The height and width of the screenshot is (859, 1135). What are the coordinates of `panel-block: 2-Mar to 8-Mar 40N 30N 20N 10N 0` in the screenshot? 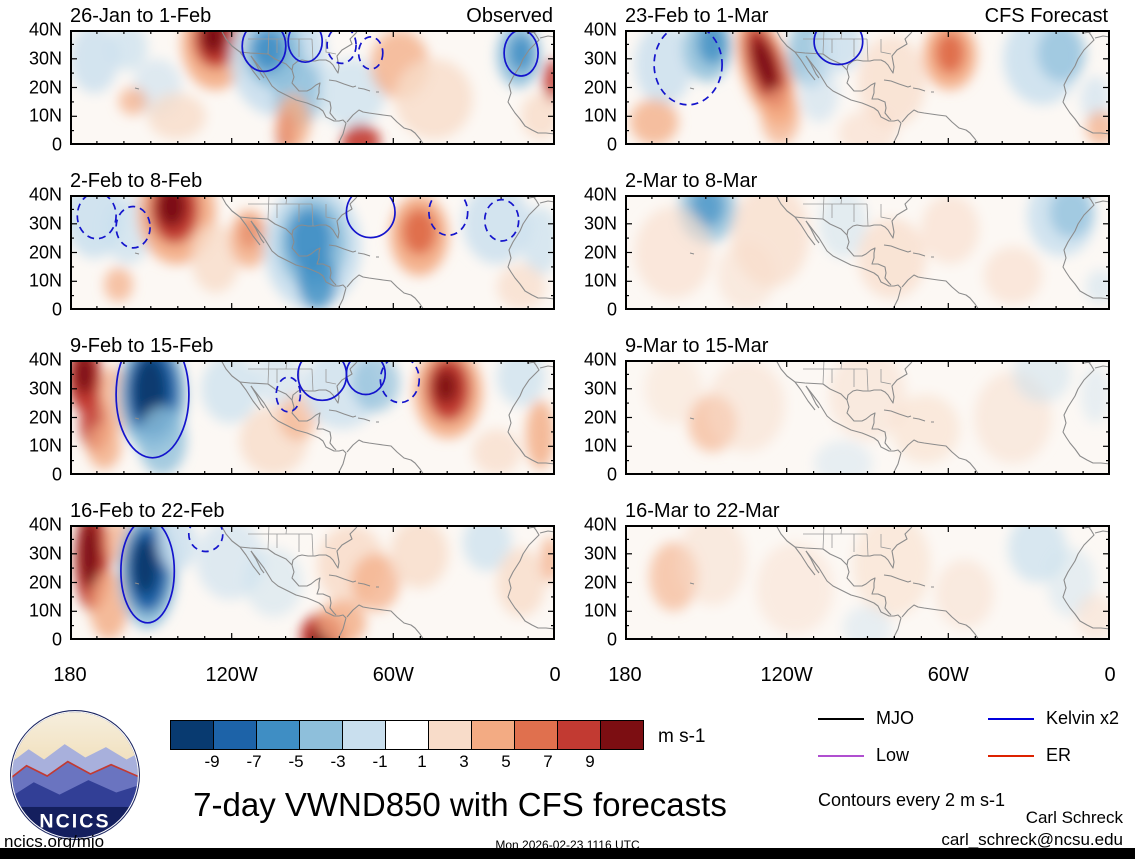 It's located at (832, 247).